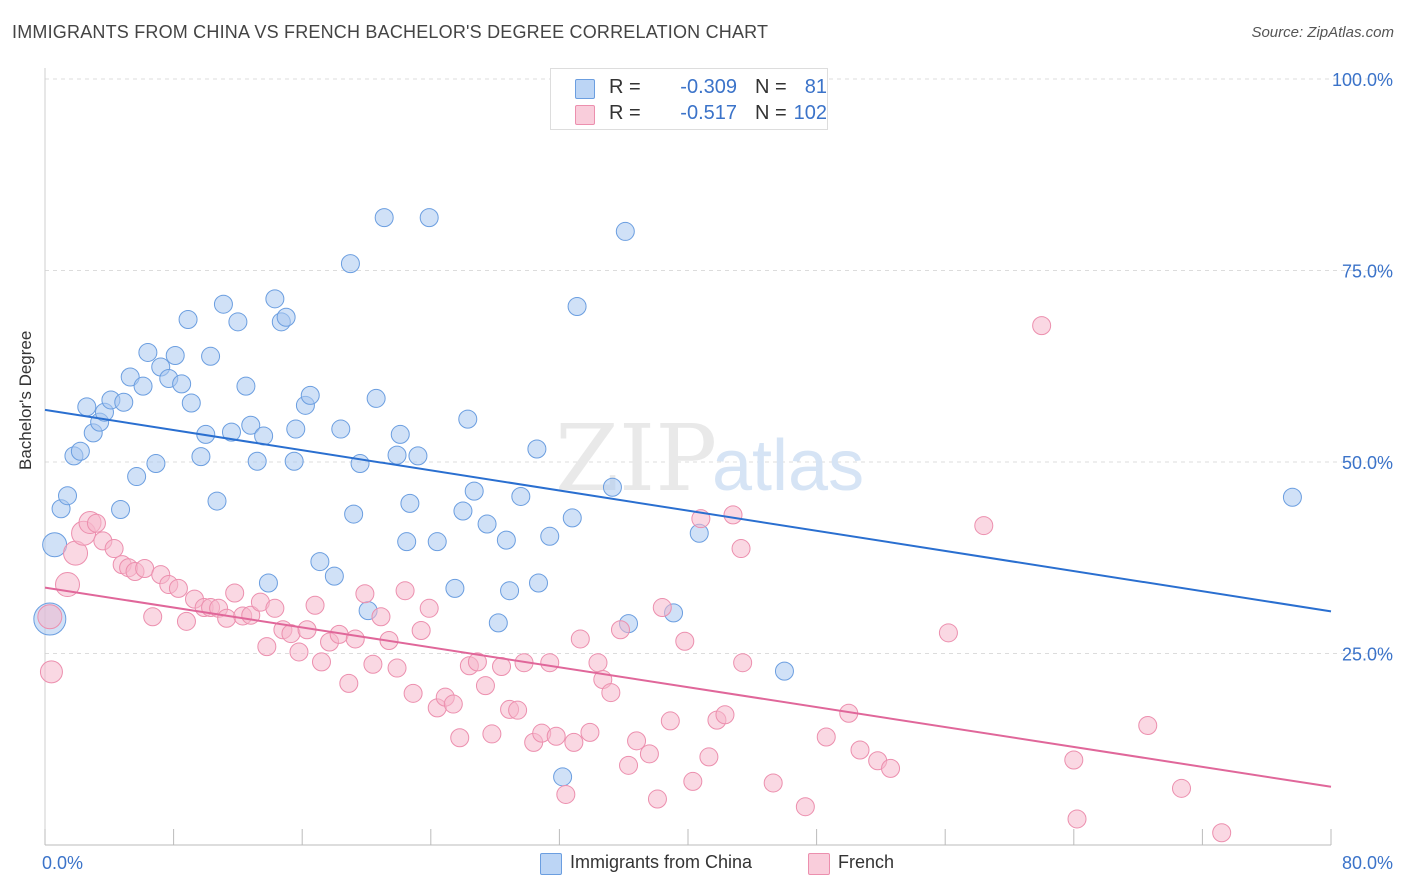  Describe the element at coordinates (810, 113) in the screenshot. I see `n-value: 102` at that location.